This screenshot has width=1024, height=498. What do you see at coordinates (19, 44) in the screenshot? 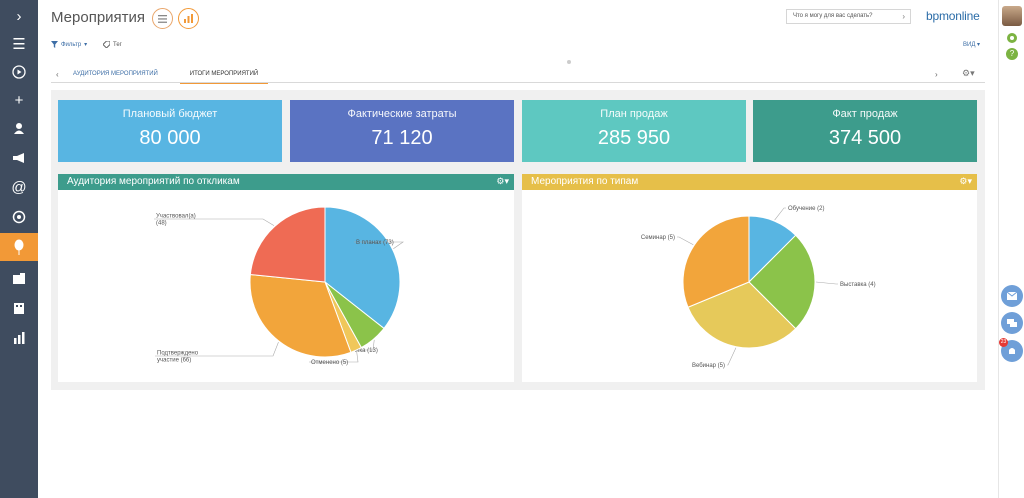
I see `hamburger-menu-icon: ☰` at bounding box center [19, 44].